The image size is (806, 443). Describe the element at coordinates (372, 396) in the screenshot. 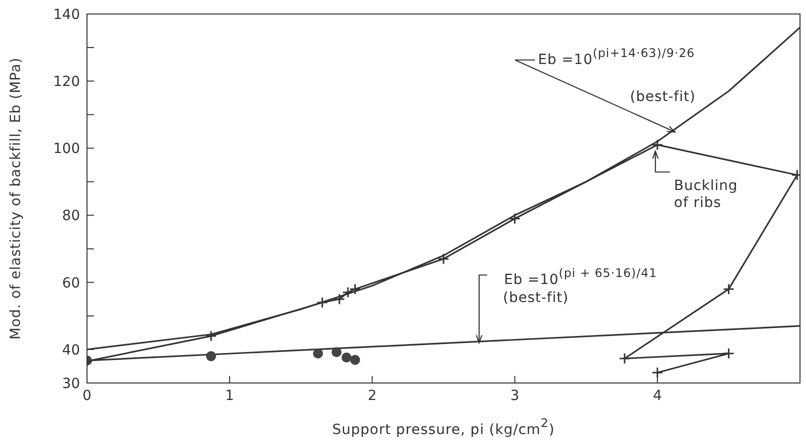

I see `x-tick-label: 2` at that location.